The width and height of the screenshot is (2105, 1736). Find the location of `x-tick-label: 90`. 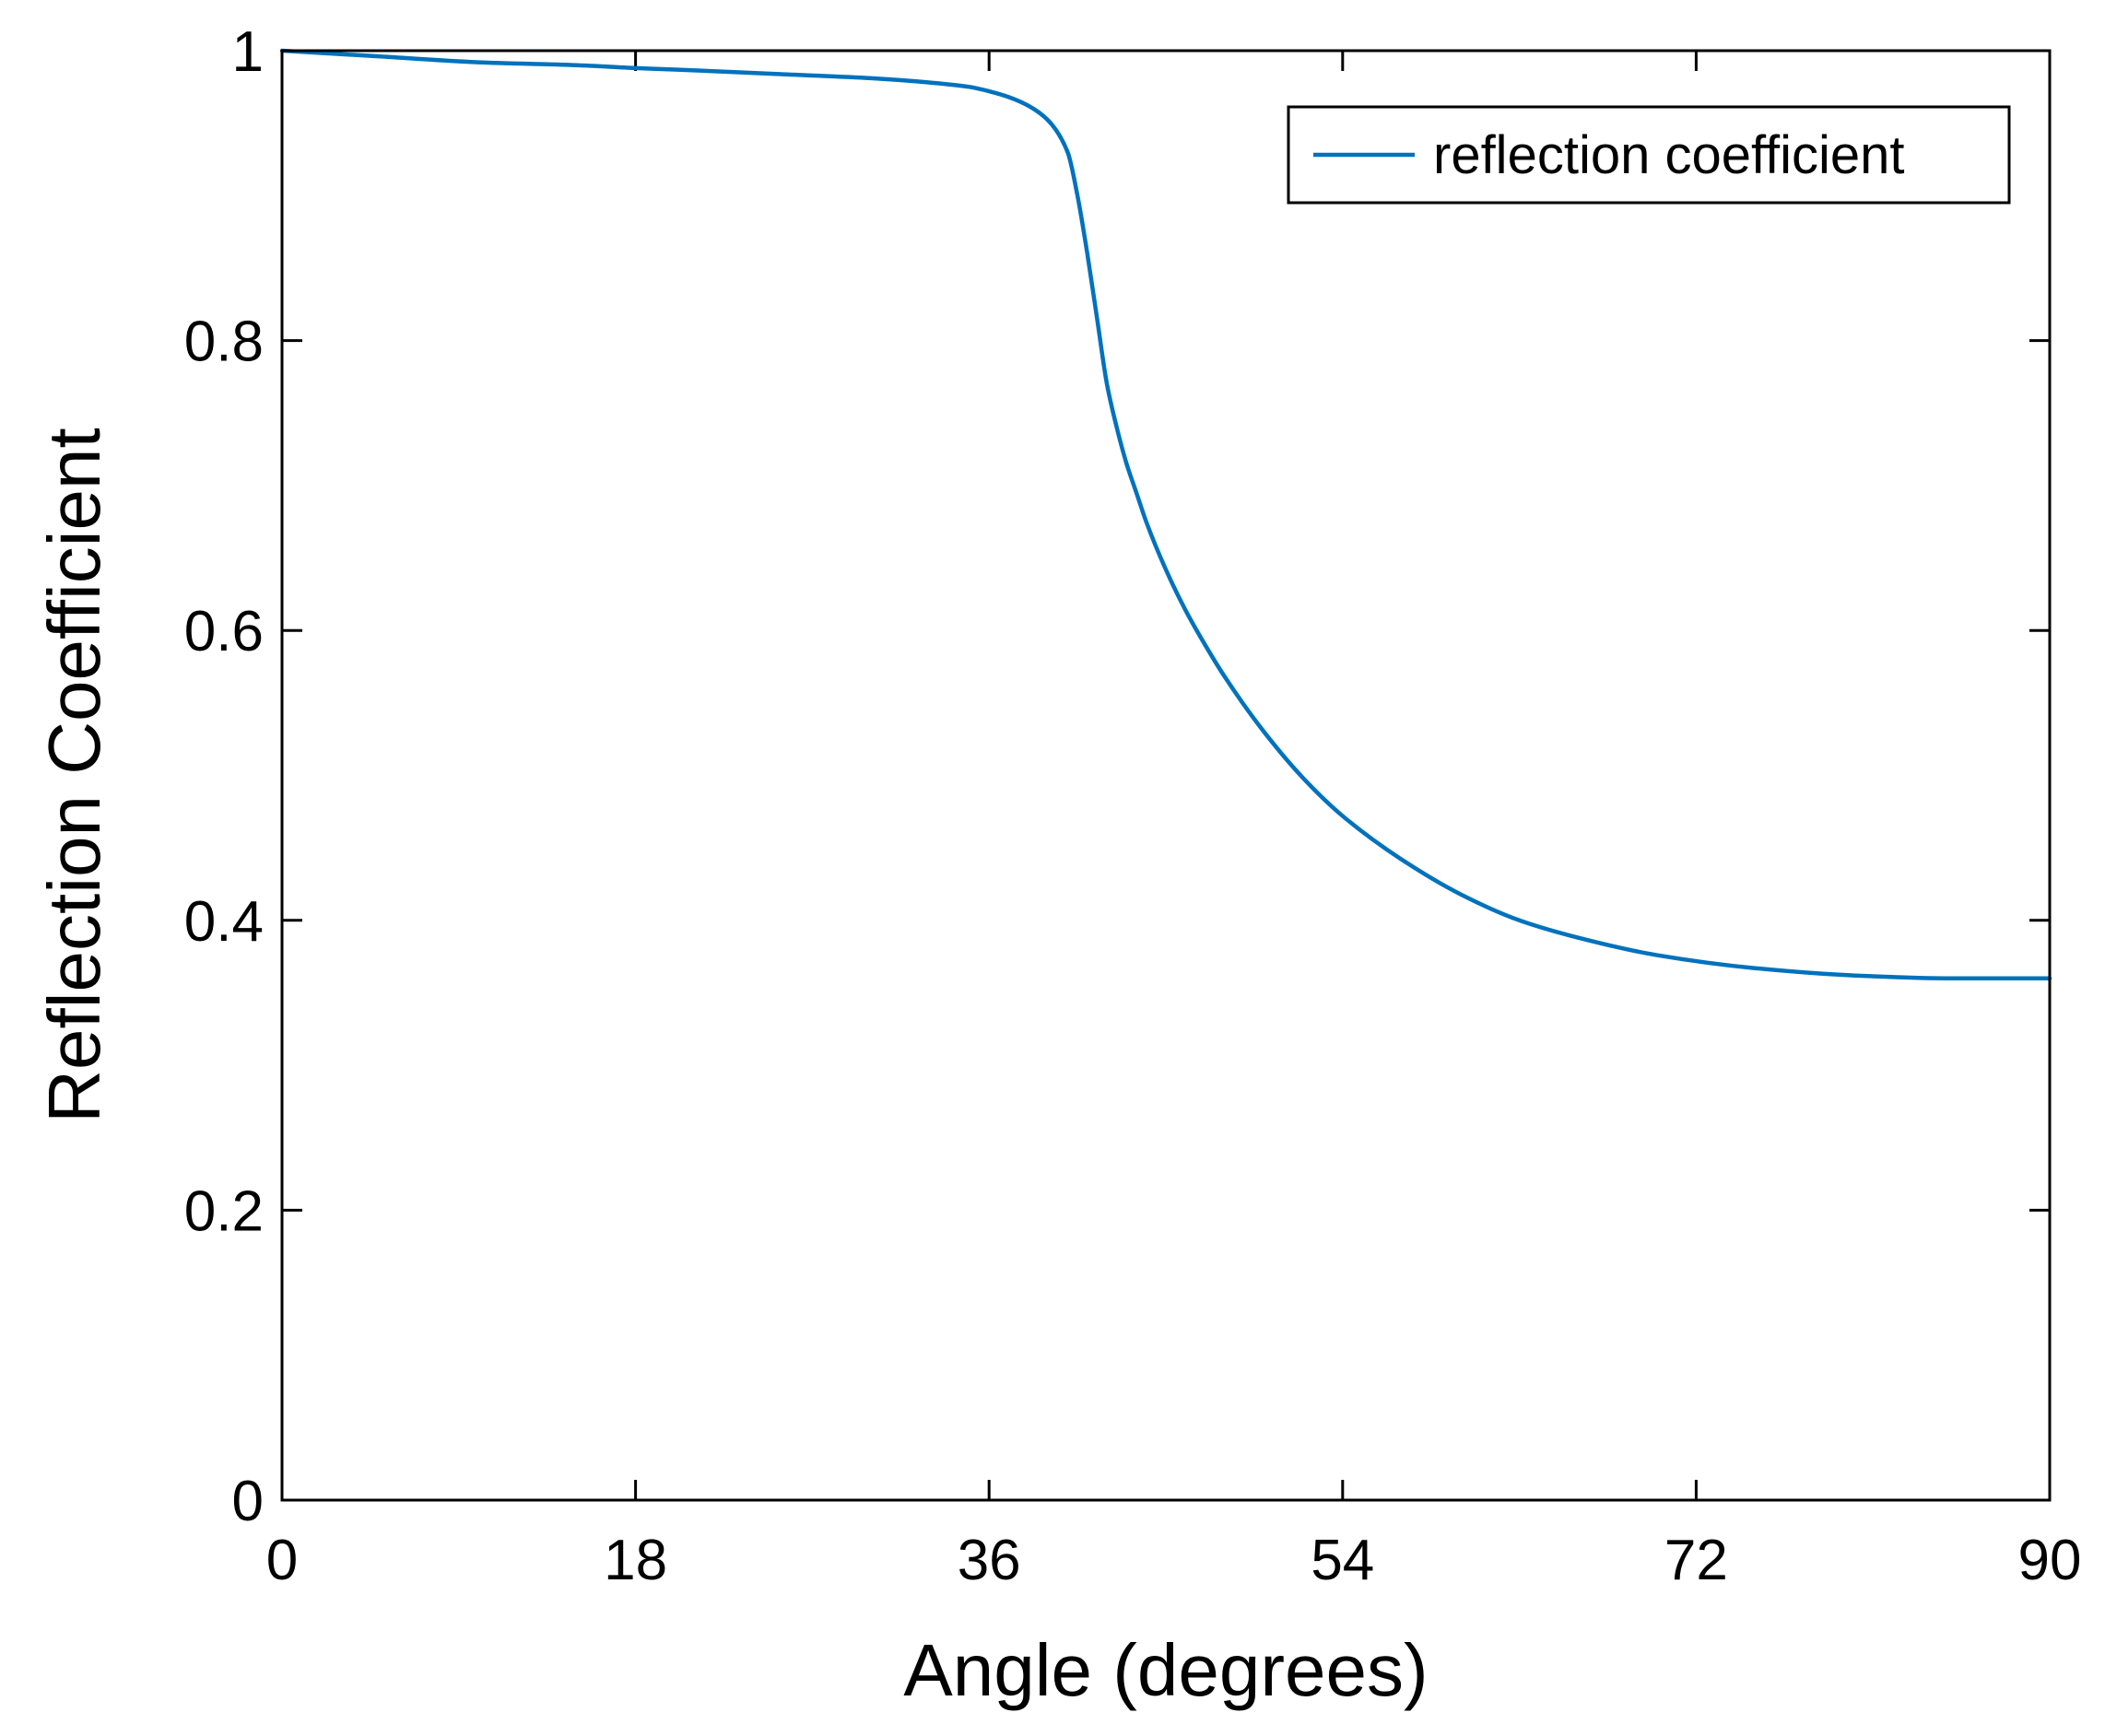

x-tick-label: 90 is located at coordinates (2050, 1560).